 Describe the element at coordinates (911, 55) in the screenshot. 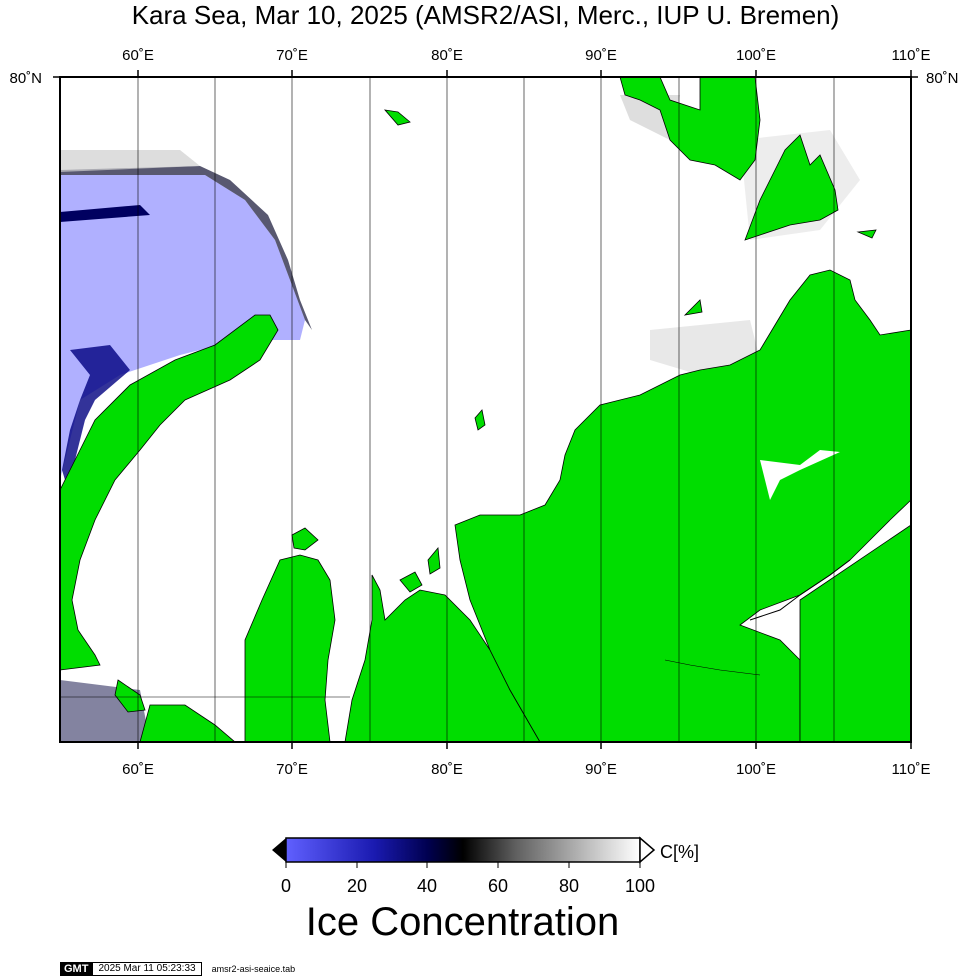

I see `lon-label-top: 110˚E` at that location.